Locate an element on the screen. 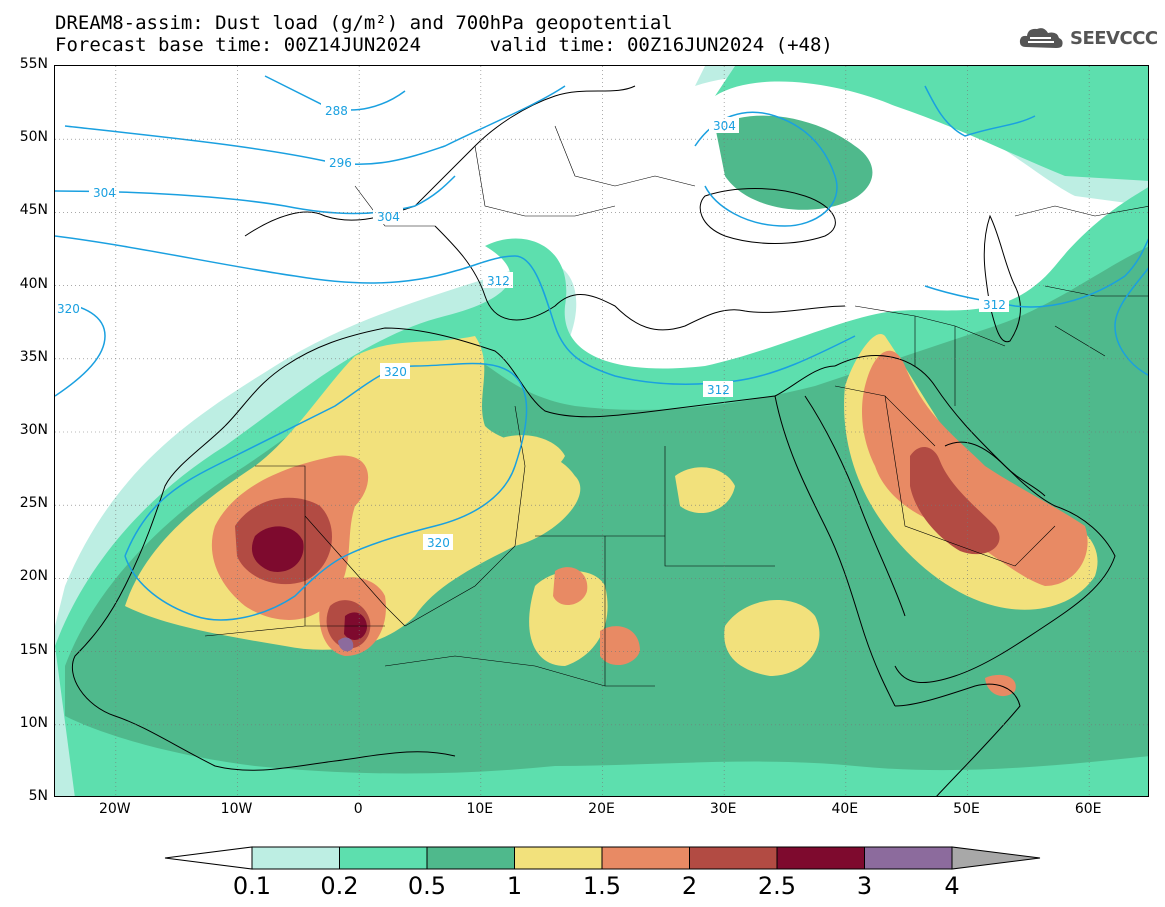 Image resolution: width=1165 pixels, height=907 pixels. border-middle-east is located at coordinates (930, 355).